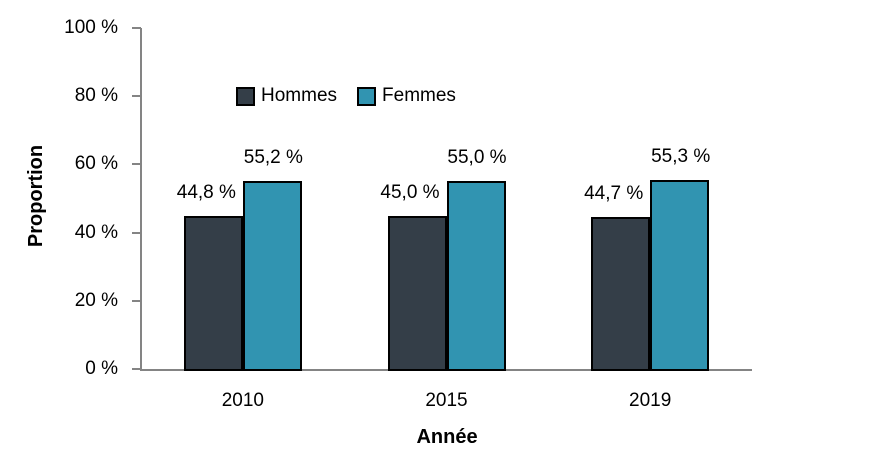 Image resolution: width=881 pixels, height=462 pixels. I want to click on y-tick-label: 60 %, so click(96, 164).